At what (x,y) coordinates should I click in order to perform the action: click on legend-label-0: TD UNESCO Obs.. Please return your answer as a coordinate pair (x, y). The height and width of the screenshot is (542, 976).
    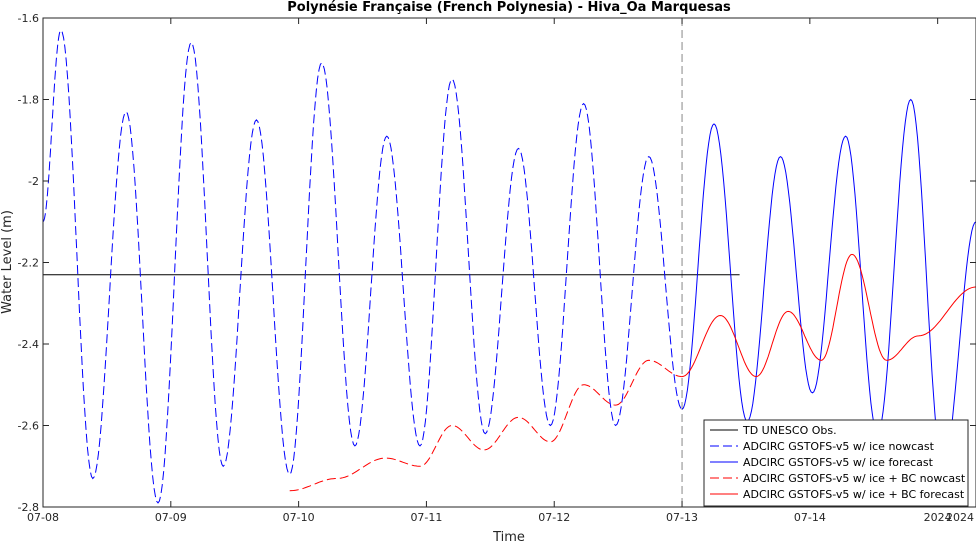
    Looking at the image, I should click on (789, 430).